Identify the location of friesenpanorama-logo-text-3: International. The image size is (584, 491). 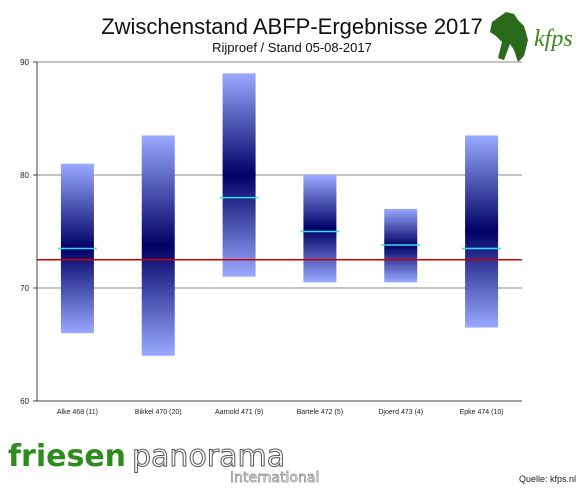
(274, 477).